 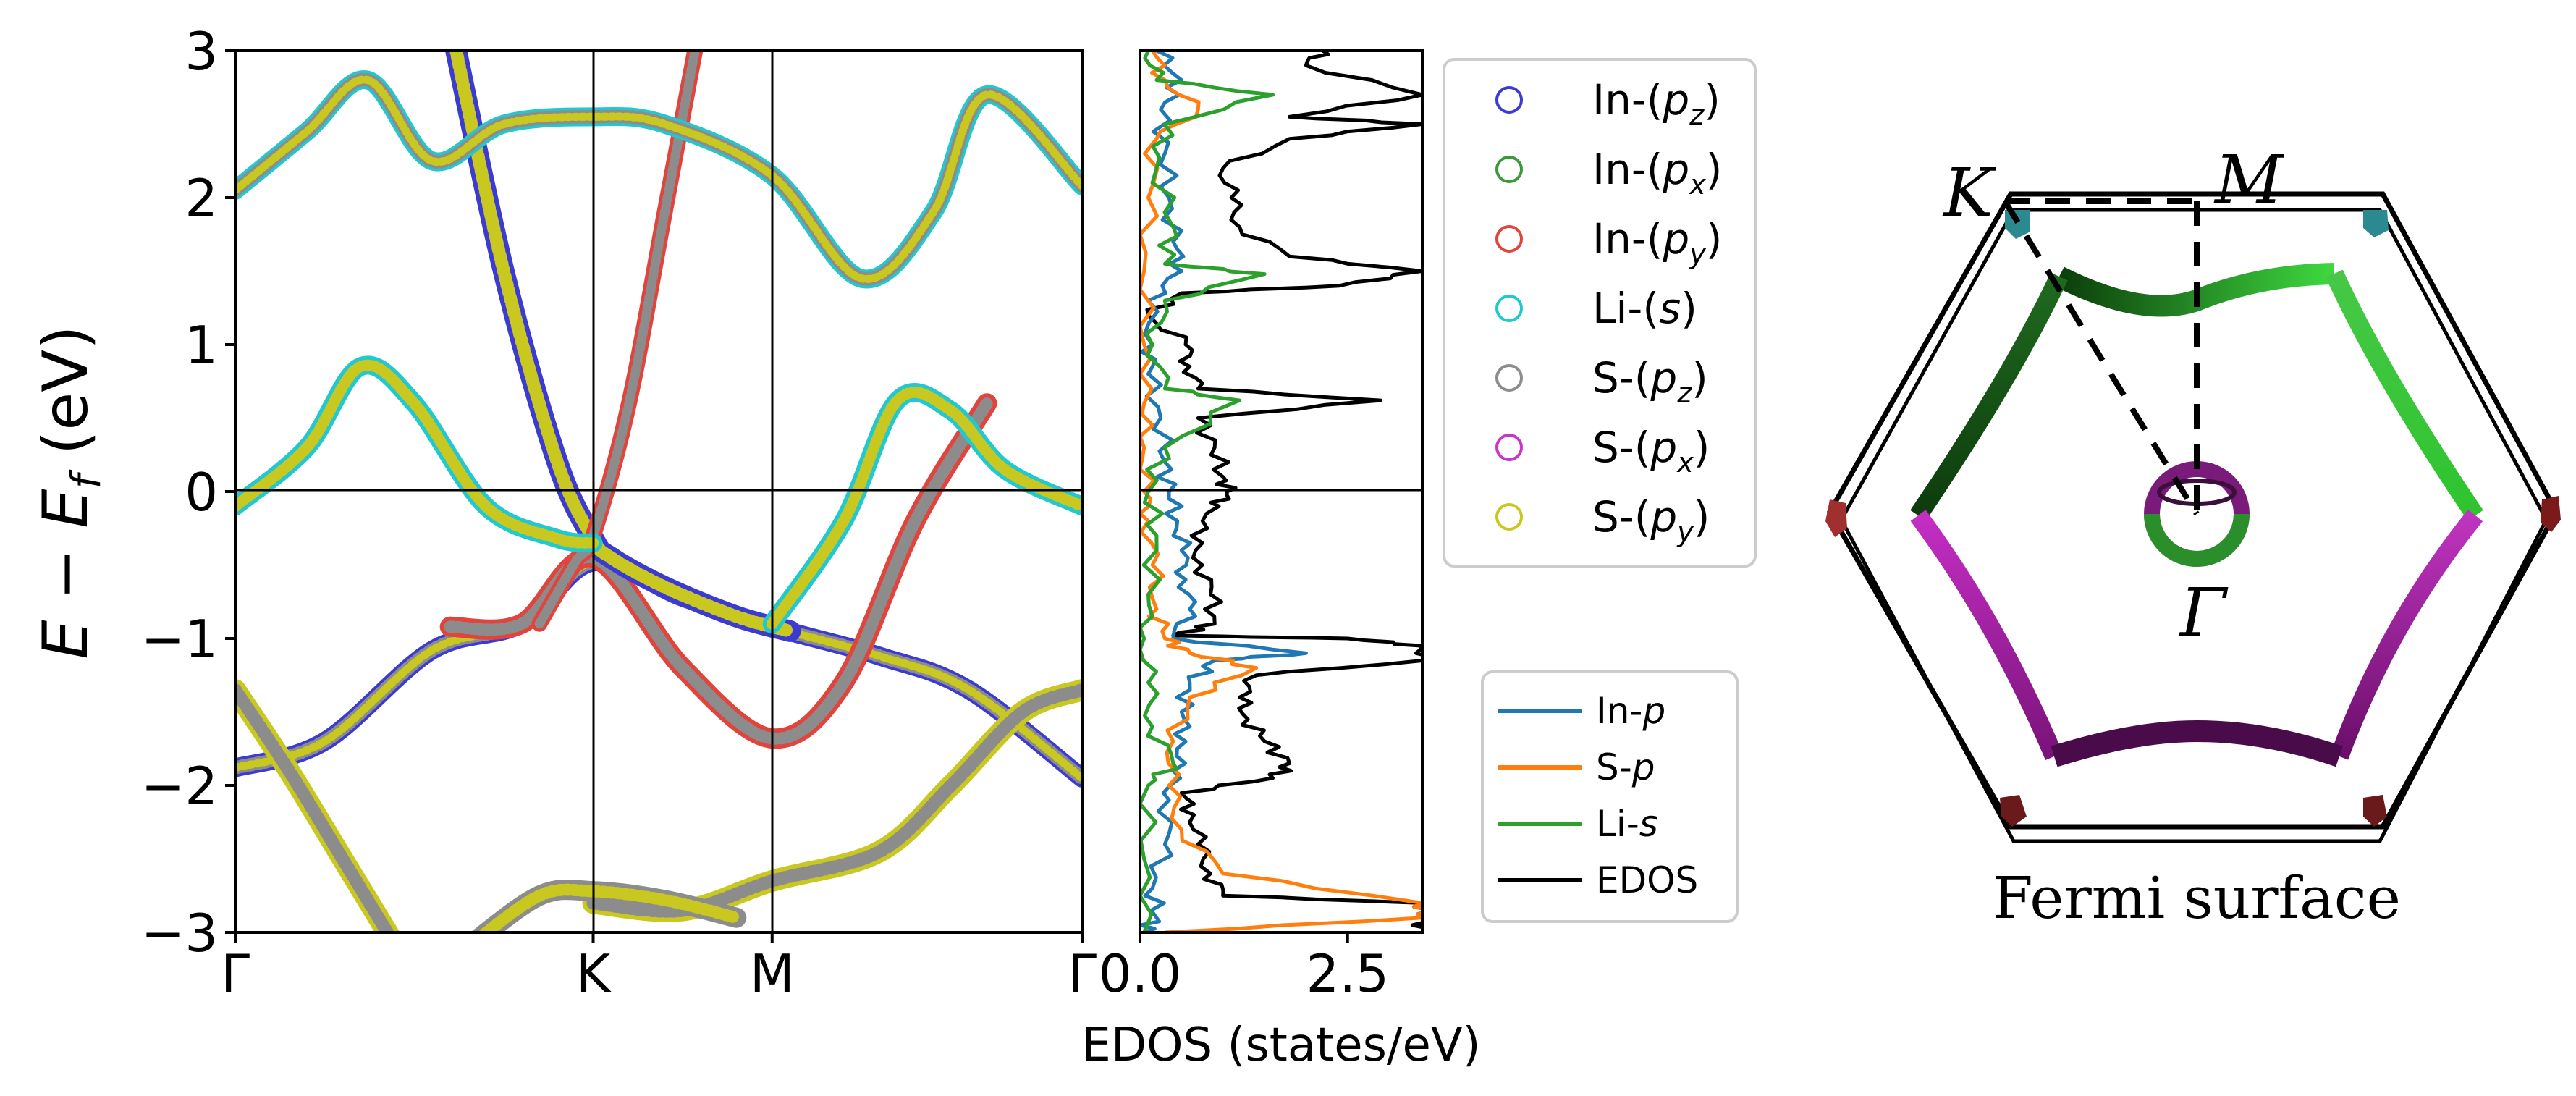 I want to click on band-upper-band, so click(x=658, y=179).